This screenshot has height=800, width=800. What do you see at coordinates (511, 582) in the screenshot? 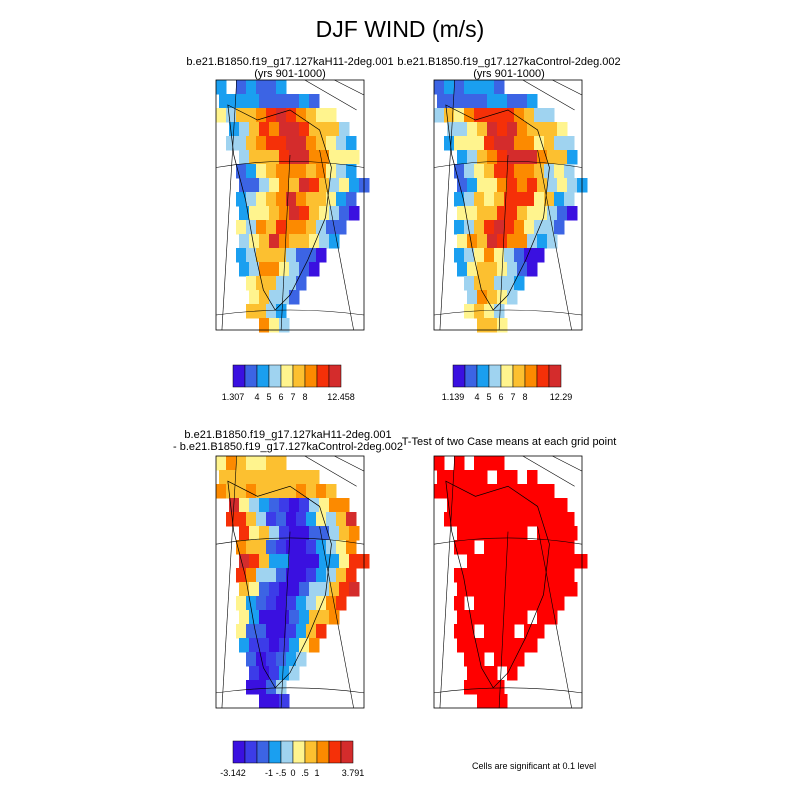
I see `p4-cells` at bounding box center [511, 582].